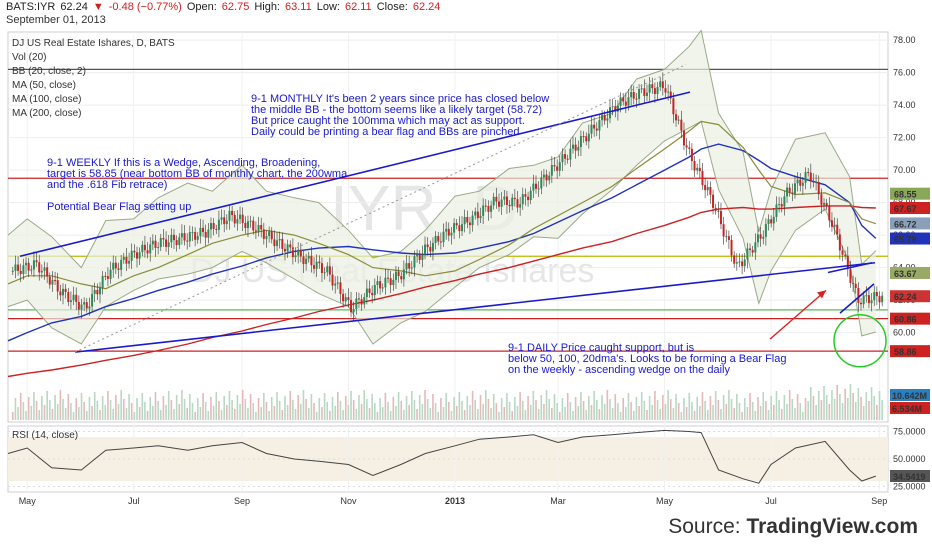 The image size is (932, 550). Describe the element at coordinates (98, 7) in the screenshot. I see `down-arrow-icon: ▼` at that location.